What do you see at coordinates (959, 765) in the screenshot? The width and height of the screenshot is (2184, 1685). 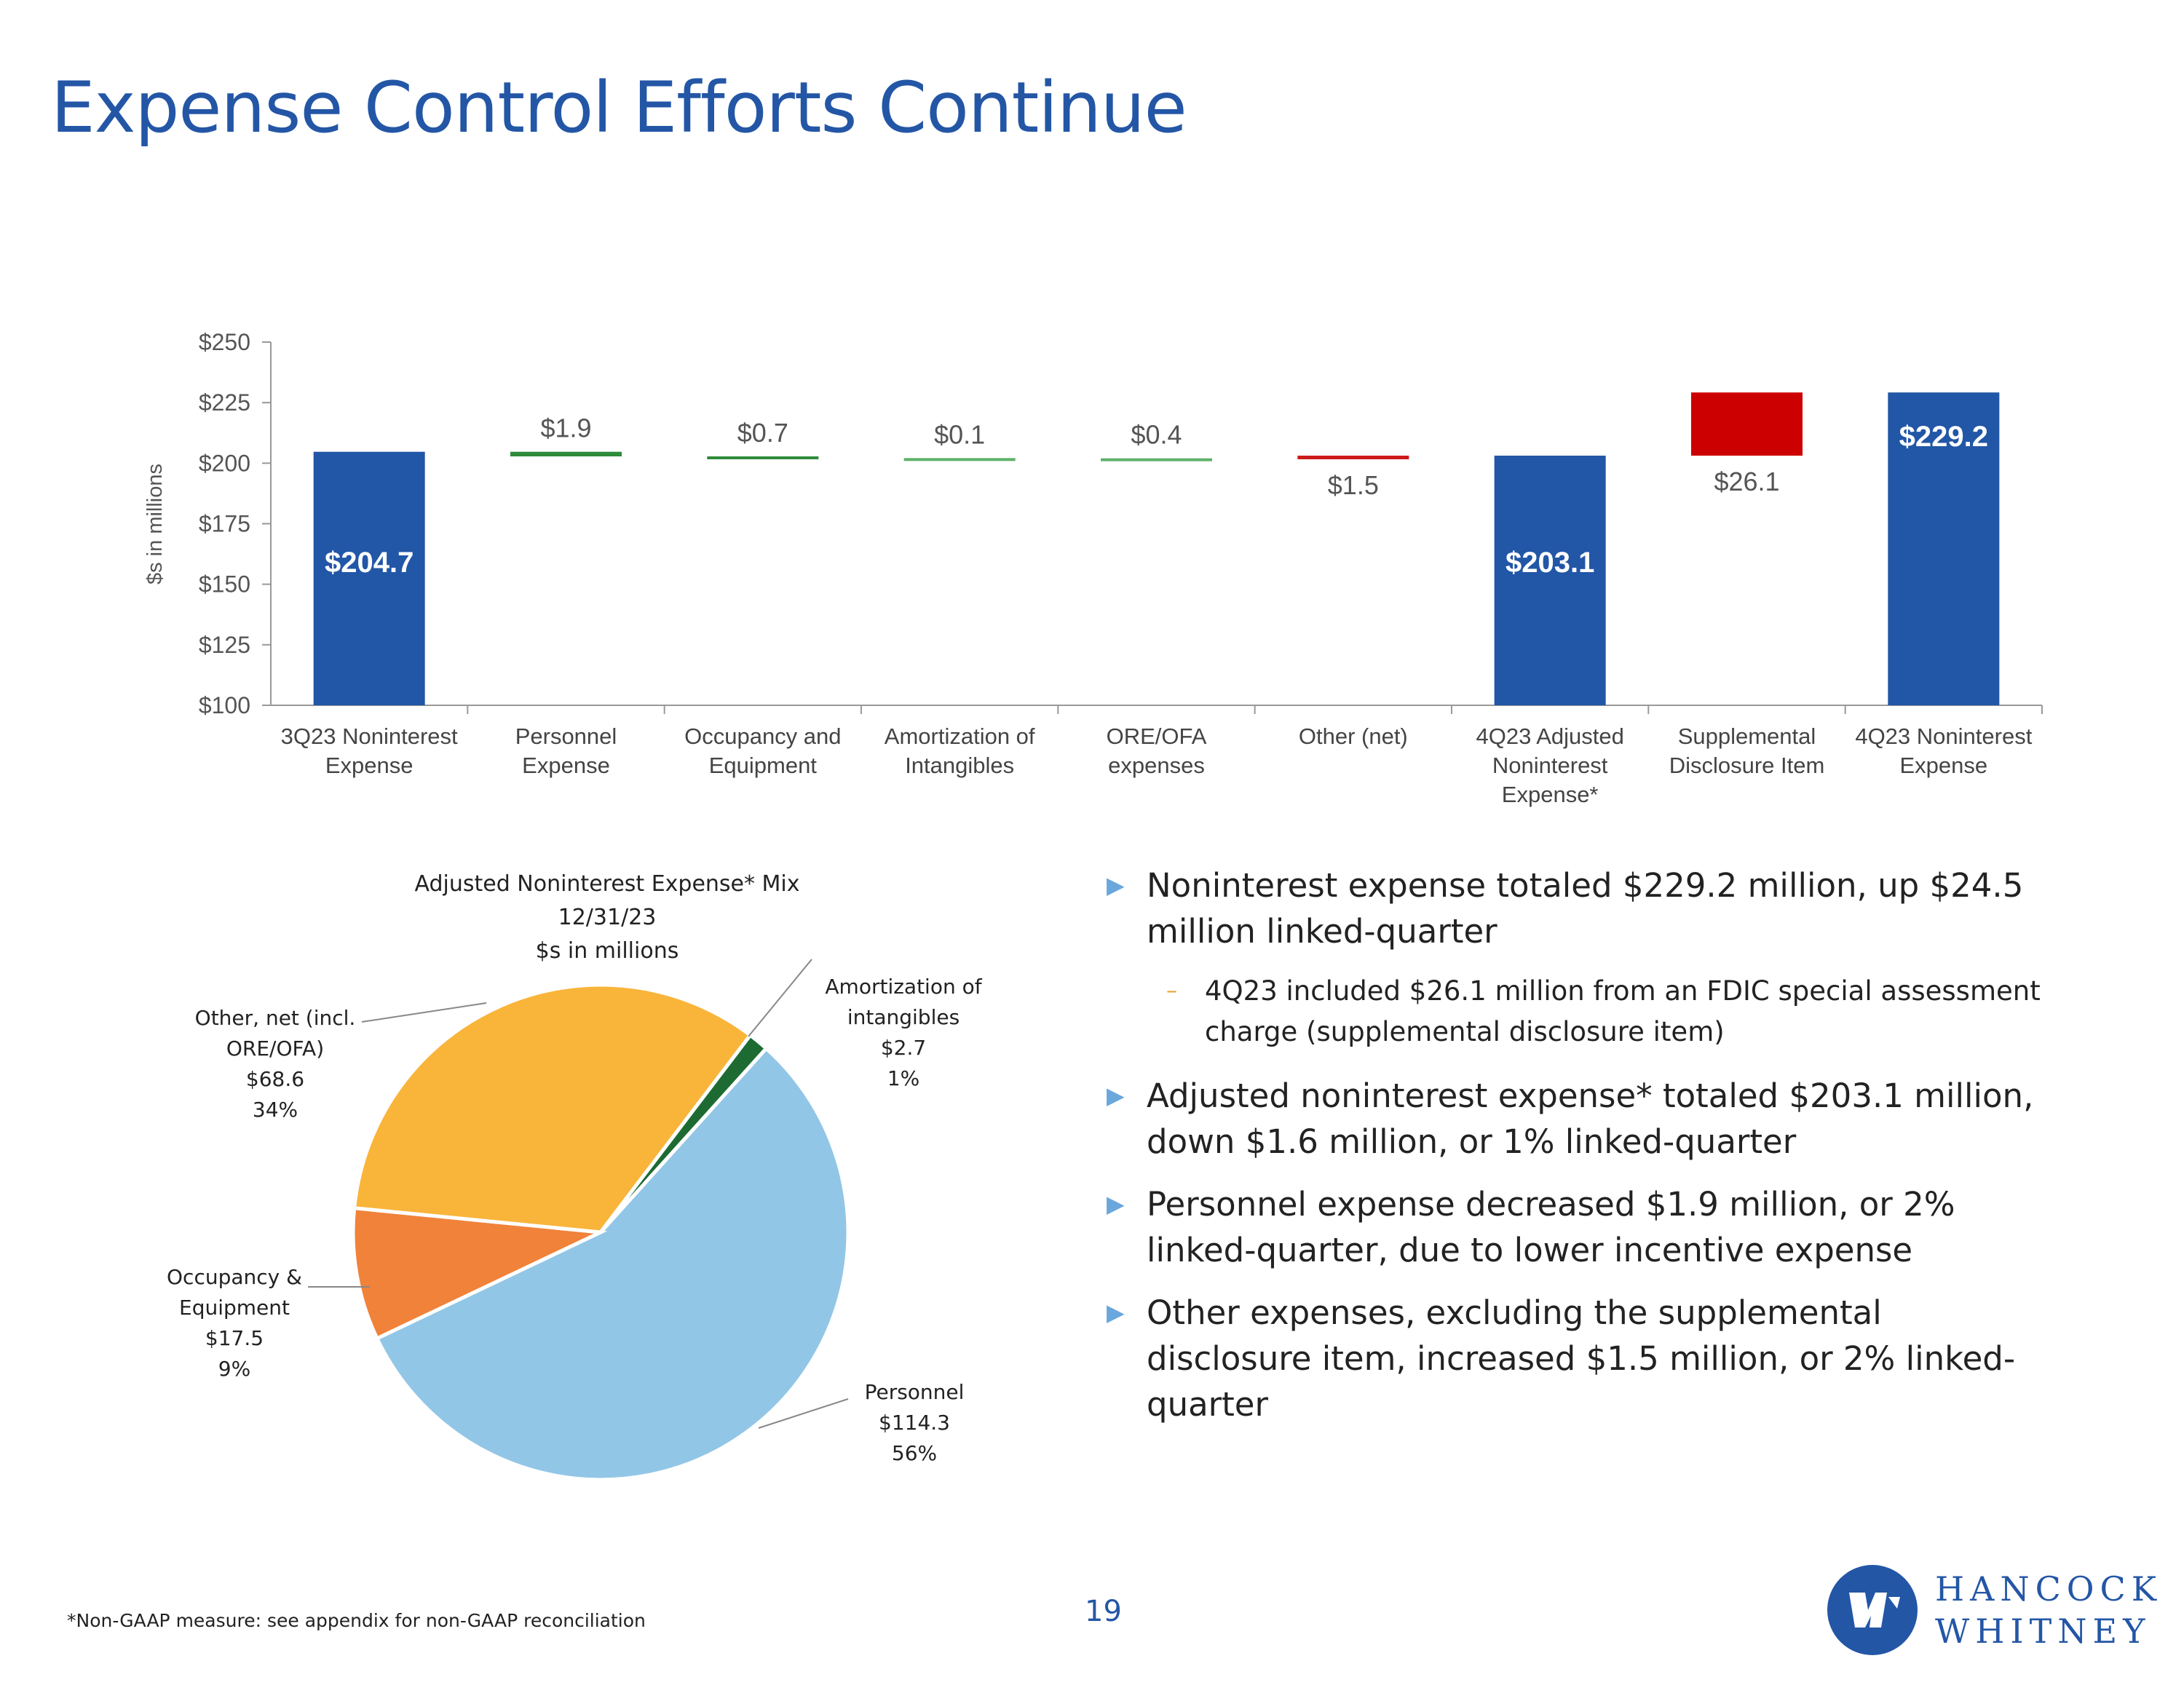 I see `category-label: Intangibles` at bounding box center [959, 765].